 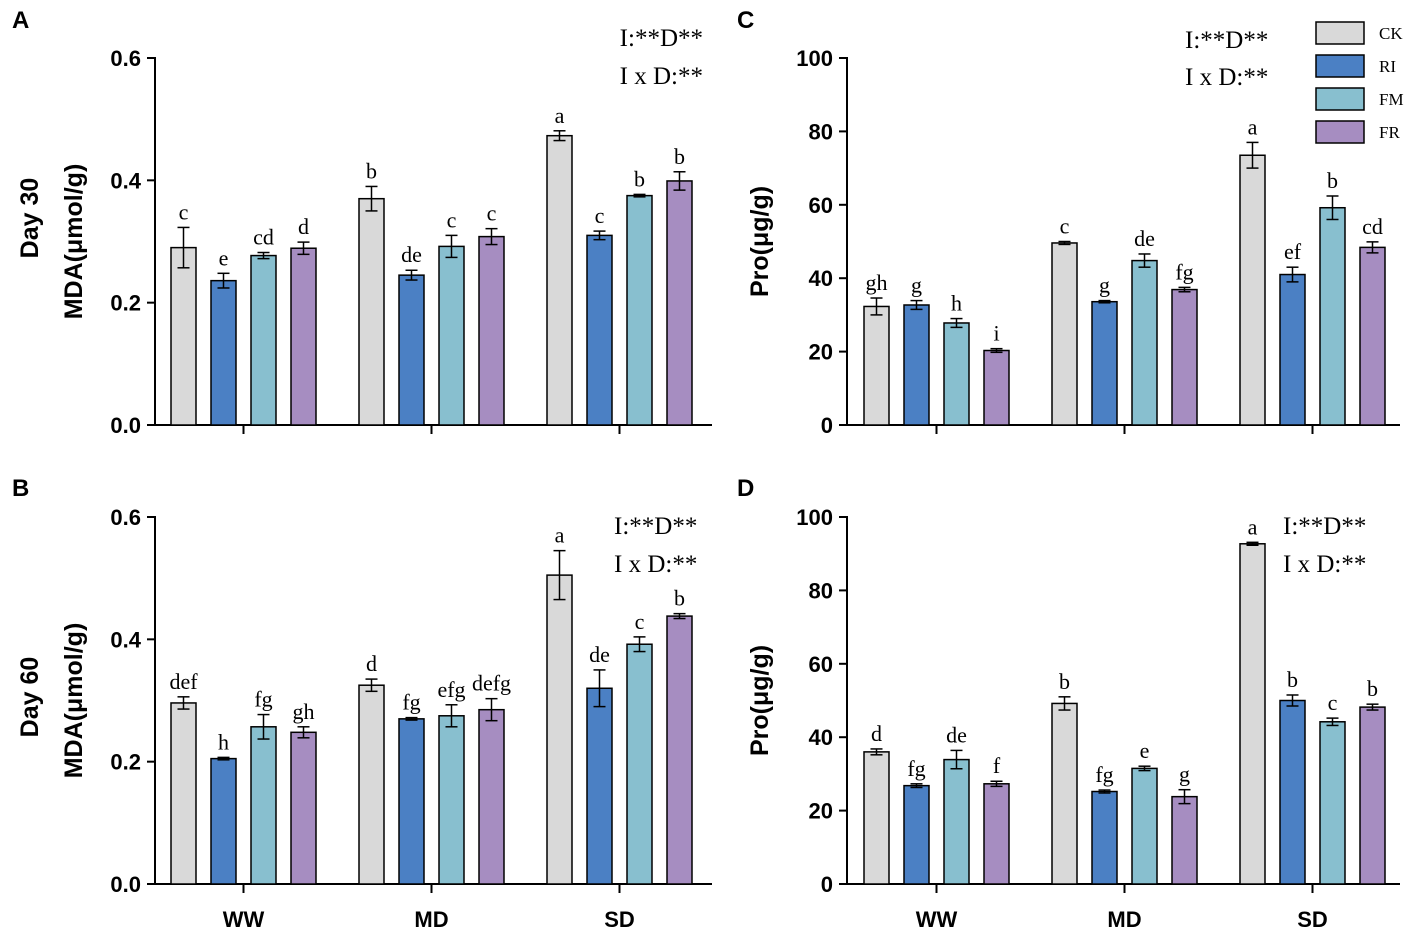 I want to click on row-label-top: Day 30, so click(x=30, y=218).